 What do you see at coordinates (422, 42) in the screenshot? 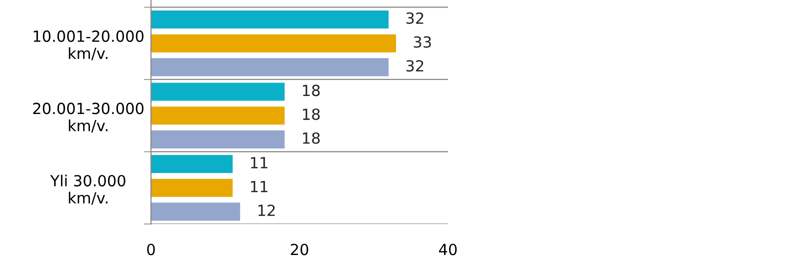
I see `data-label: 33` at bounding box center [422, 42].